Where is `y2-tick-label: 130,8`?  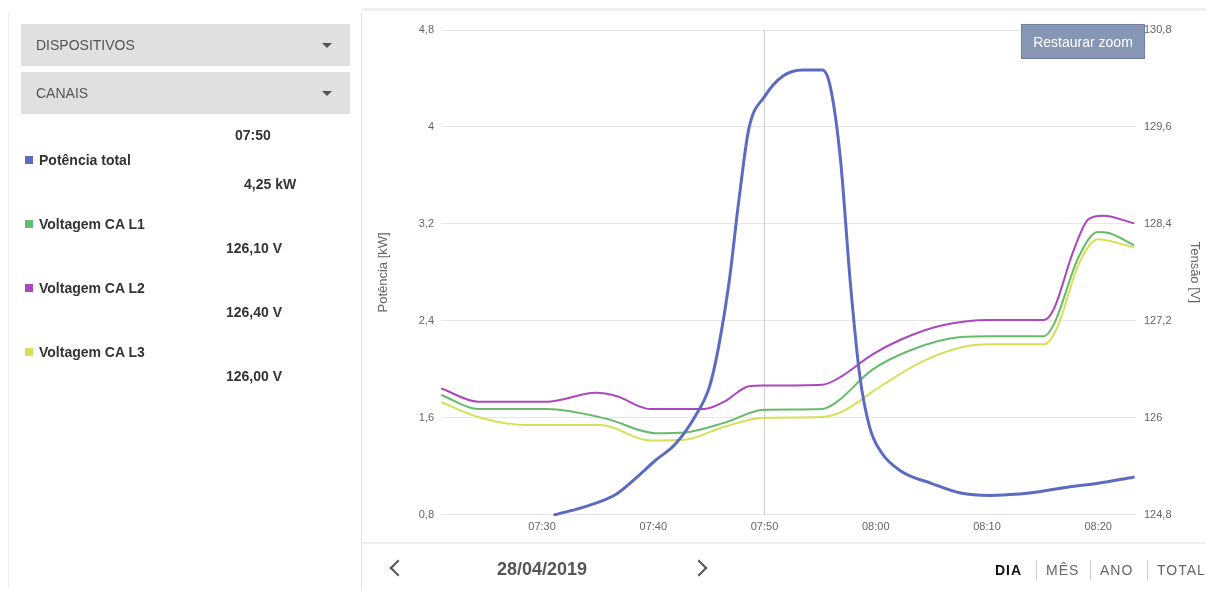
y2-tick-label: 130,8 is located at coordinates (1158, 29).